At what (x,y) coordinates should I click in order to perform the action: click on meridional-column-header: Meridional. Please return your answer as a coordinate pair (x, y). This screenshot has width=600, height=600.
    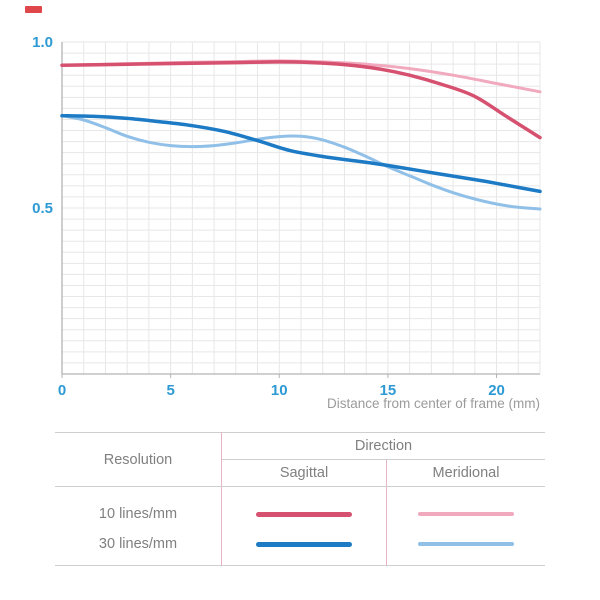
    Looking at the image, I should click on (465, 473).